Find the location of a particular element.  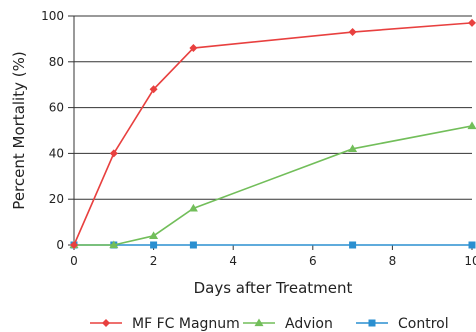

x-tick-label-6: 6 is located at coordinates (313, 261).